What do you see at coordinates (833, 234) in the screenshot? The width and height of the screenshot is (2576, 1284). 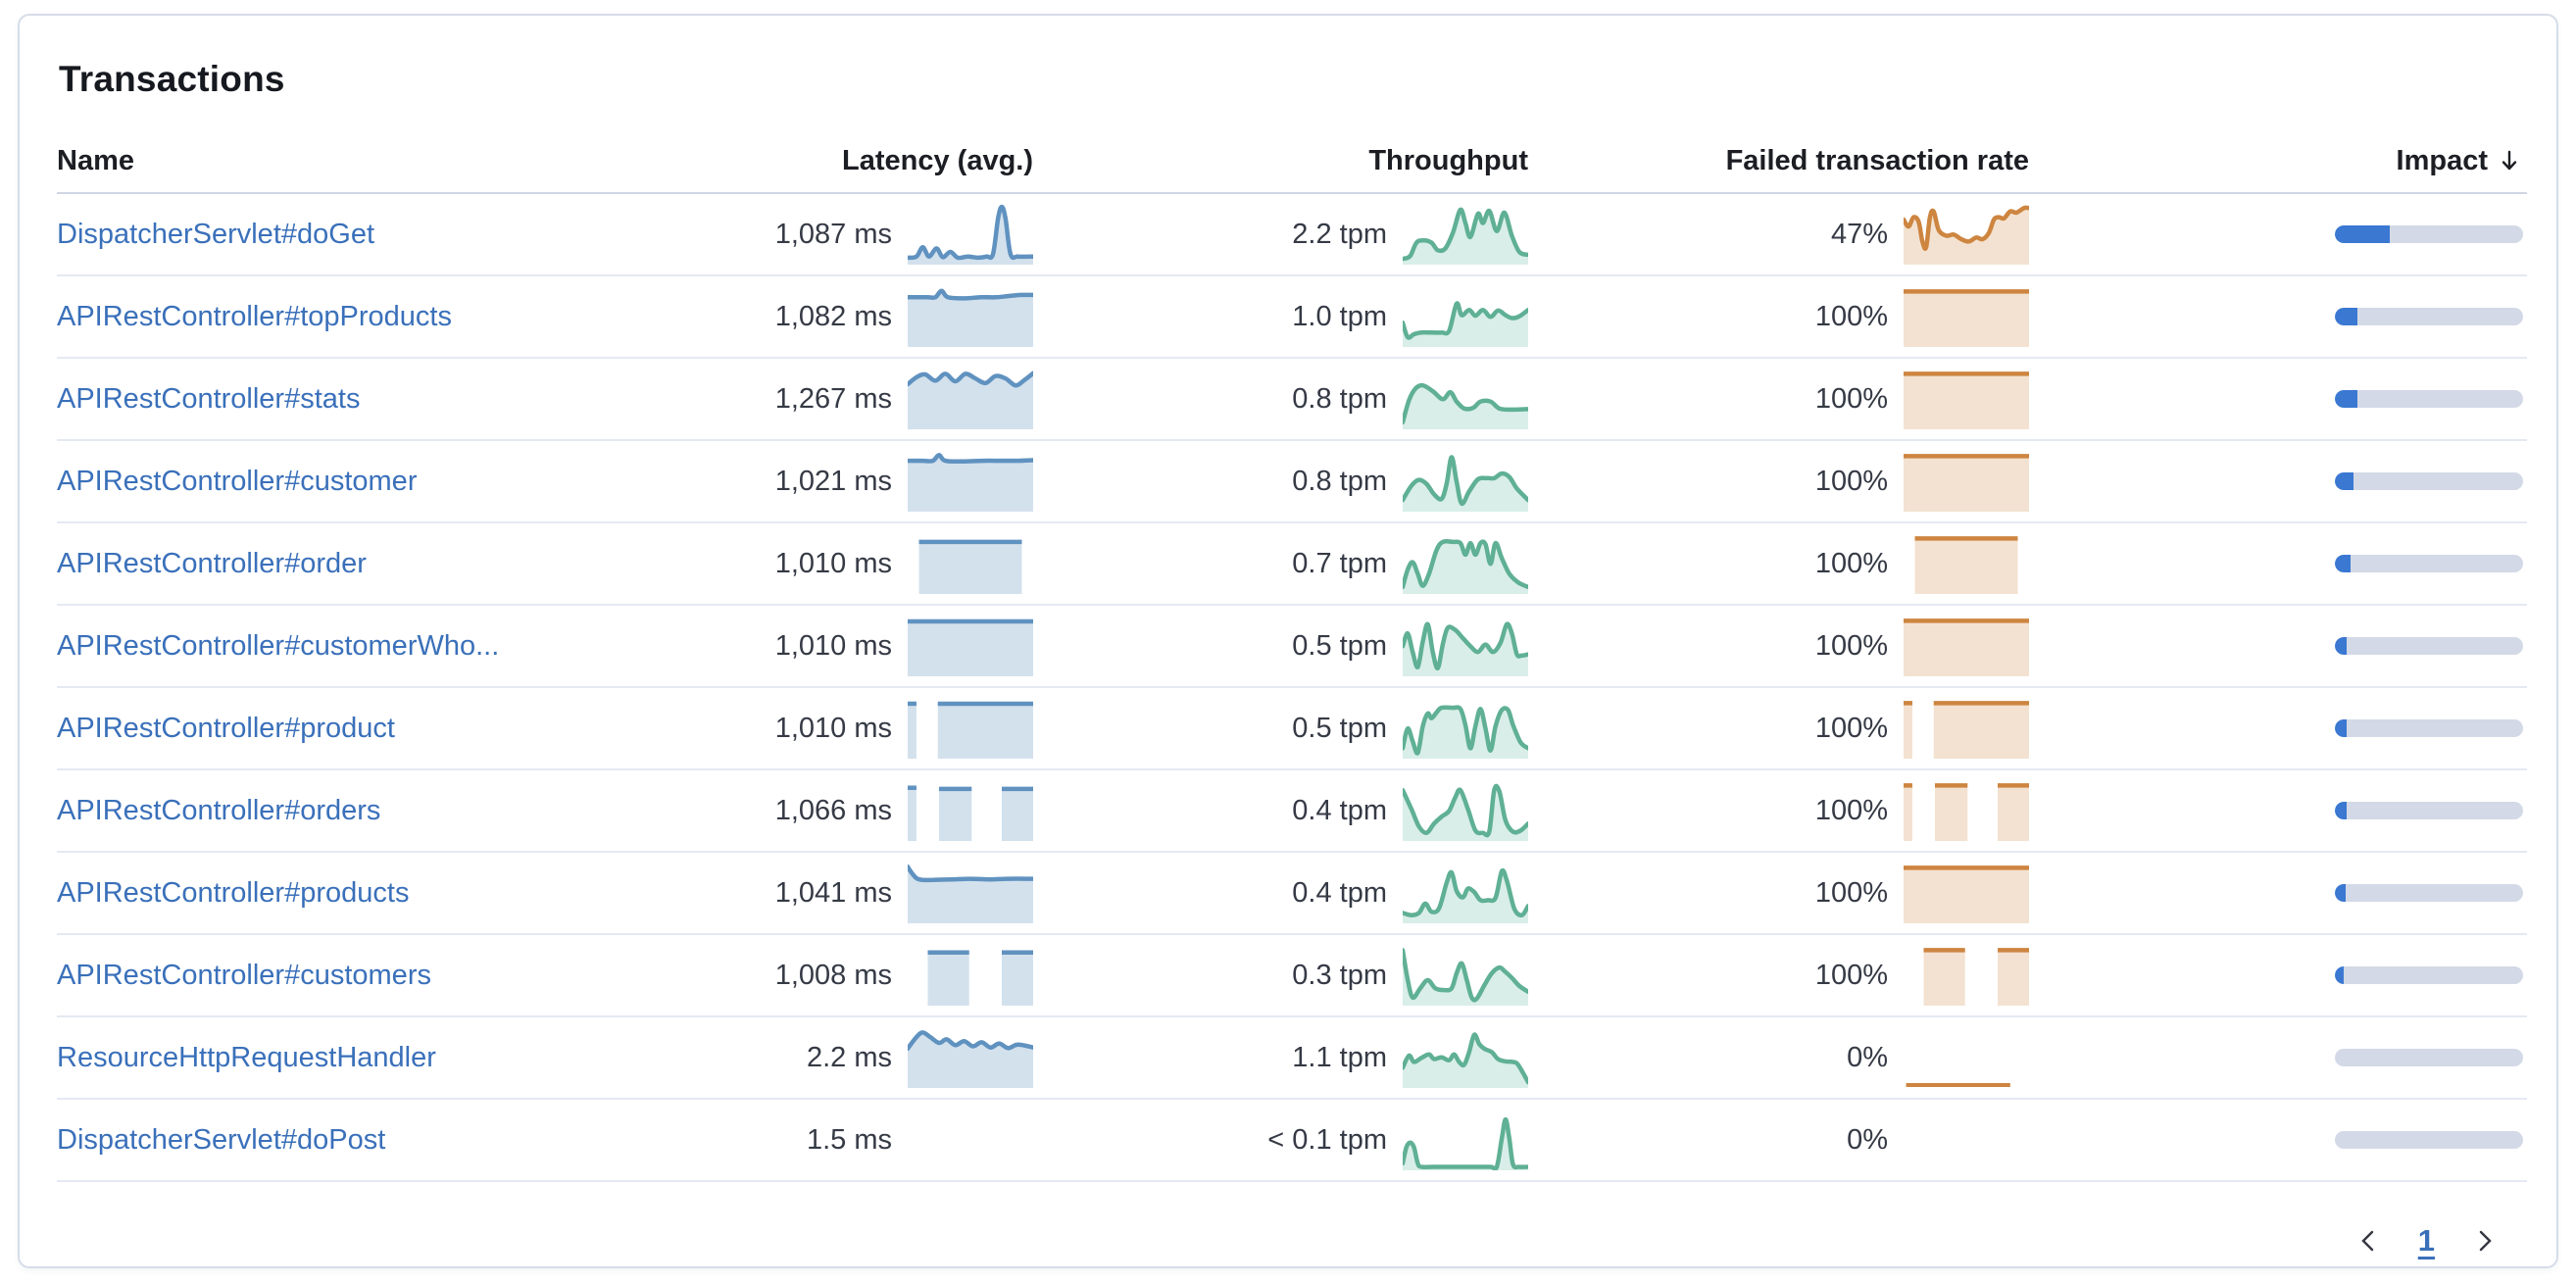 I see `latency-value: 1,087 ms` at bounding box center [833, 234].